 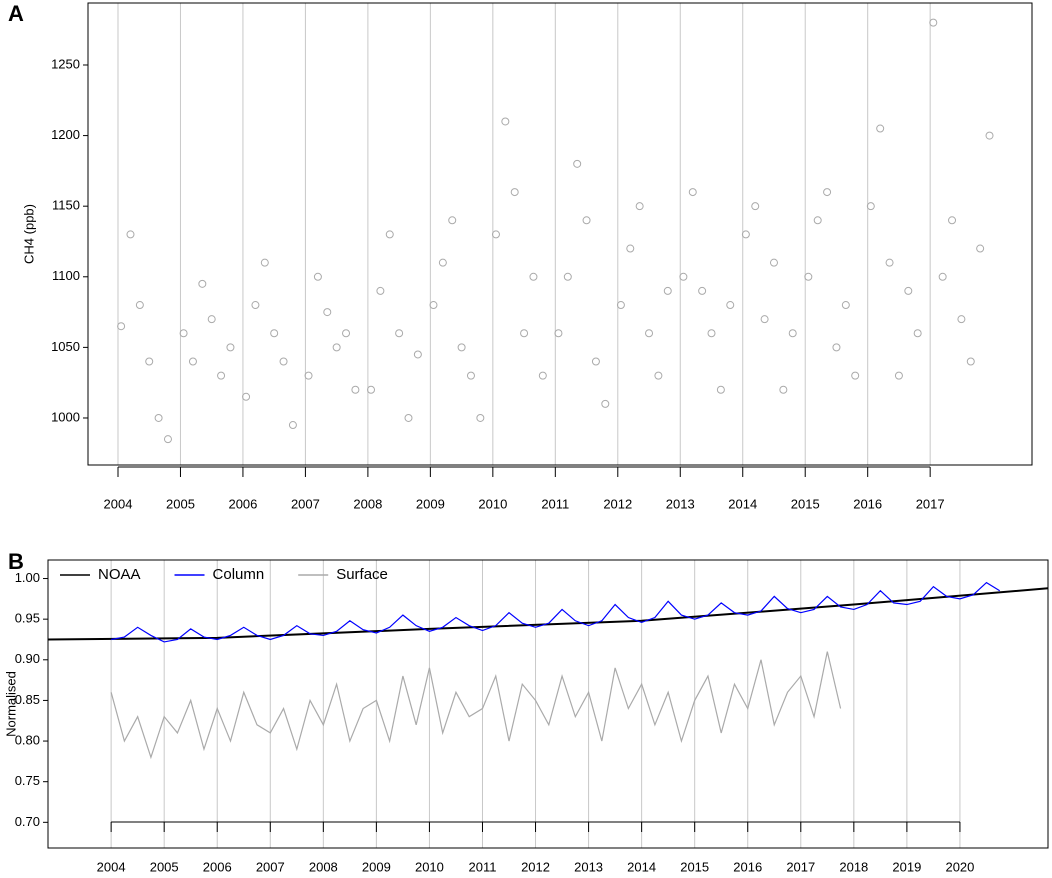 What do you see at coordinates (800, 866) in the screenshot?
I see `x-tick-label: 2017` at bounding box center [800, 866].